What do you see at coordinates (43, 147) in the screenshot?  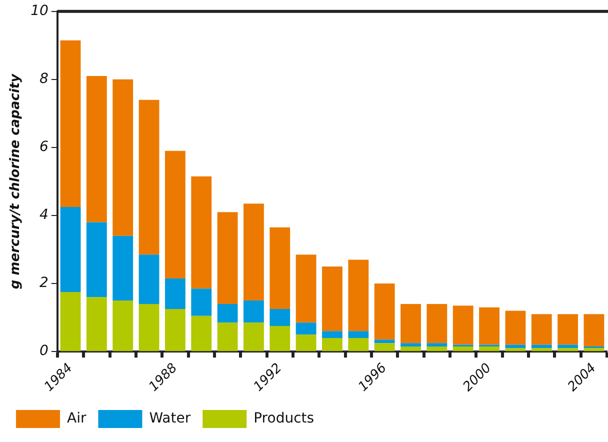 I see `y-tick-label: 6` at bounding box center [43, 147].